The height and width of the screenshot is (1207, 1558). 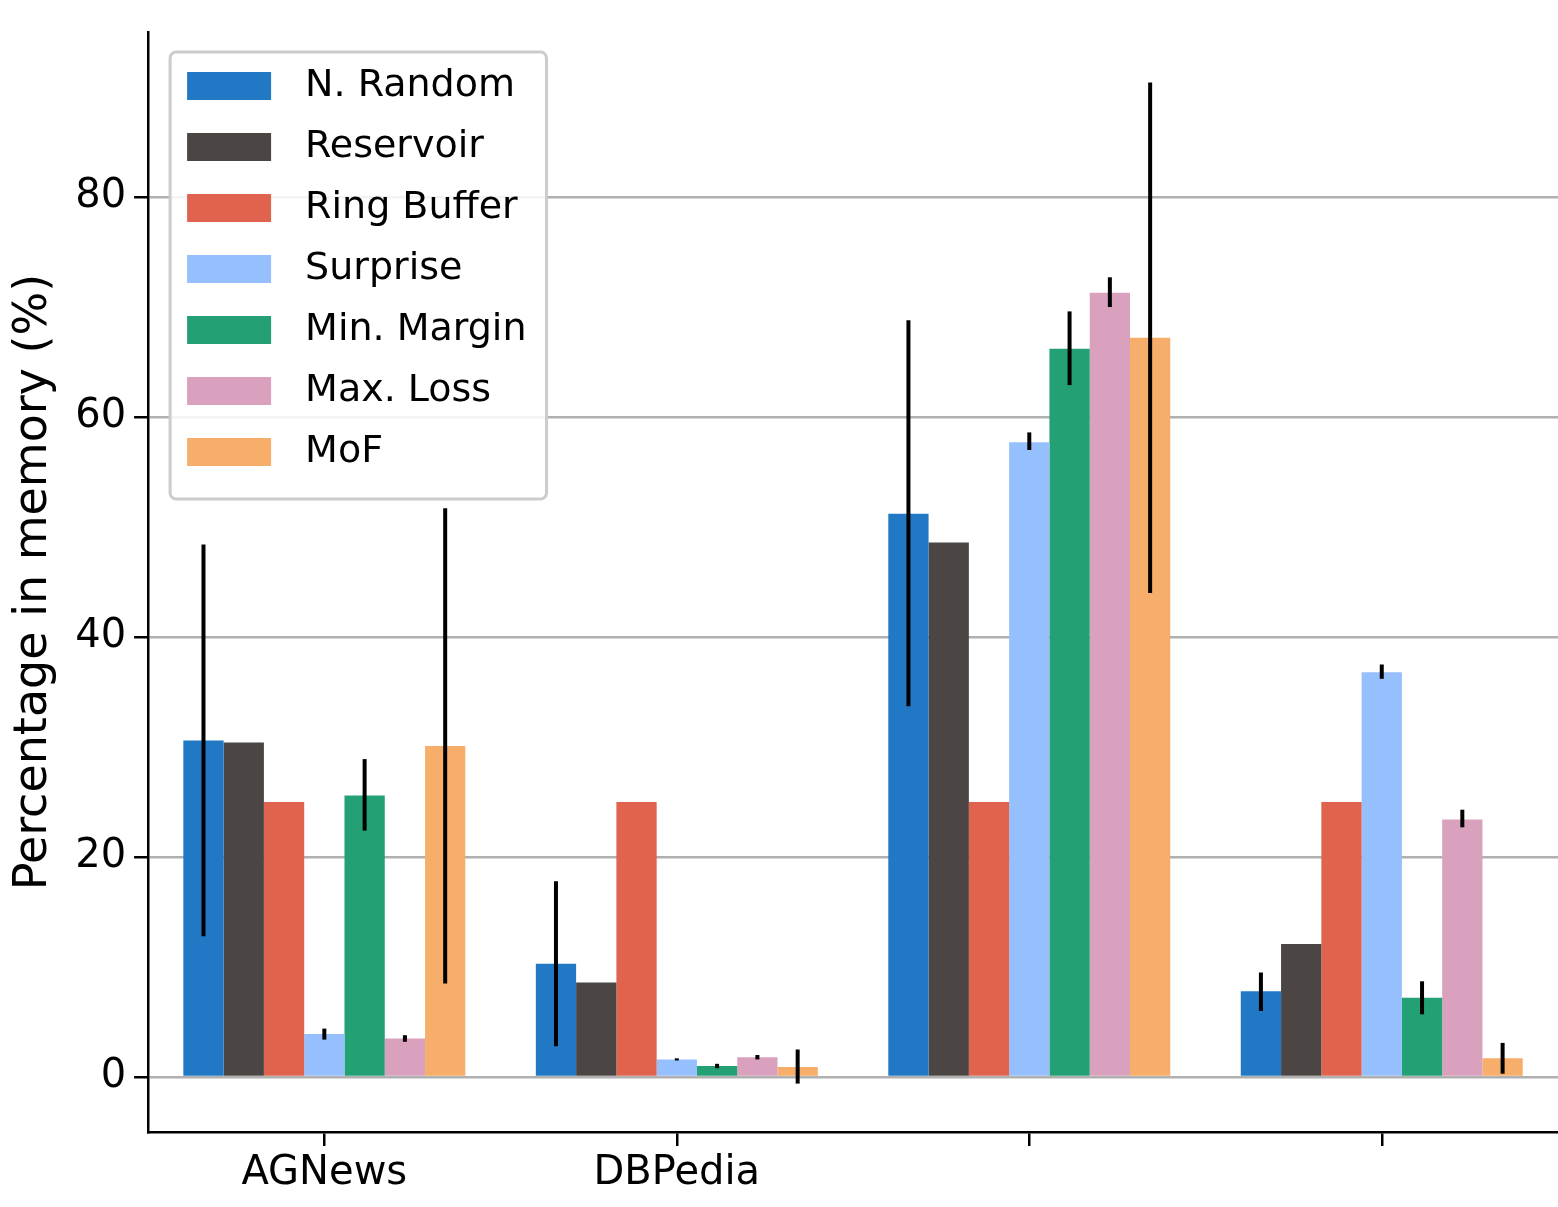 What do you see at coordinates (410, 82) in the screenshot?
I see `legend-label: N. Random` at bounding box center [410, 82].